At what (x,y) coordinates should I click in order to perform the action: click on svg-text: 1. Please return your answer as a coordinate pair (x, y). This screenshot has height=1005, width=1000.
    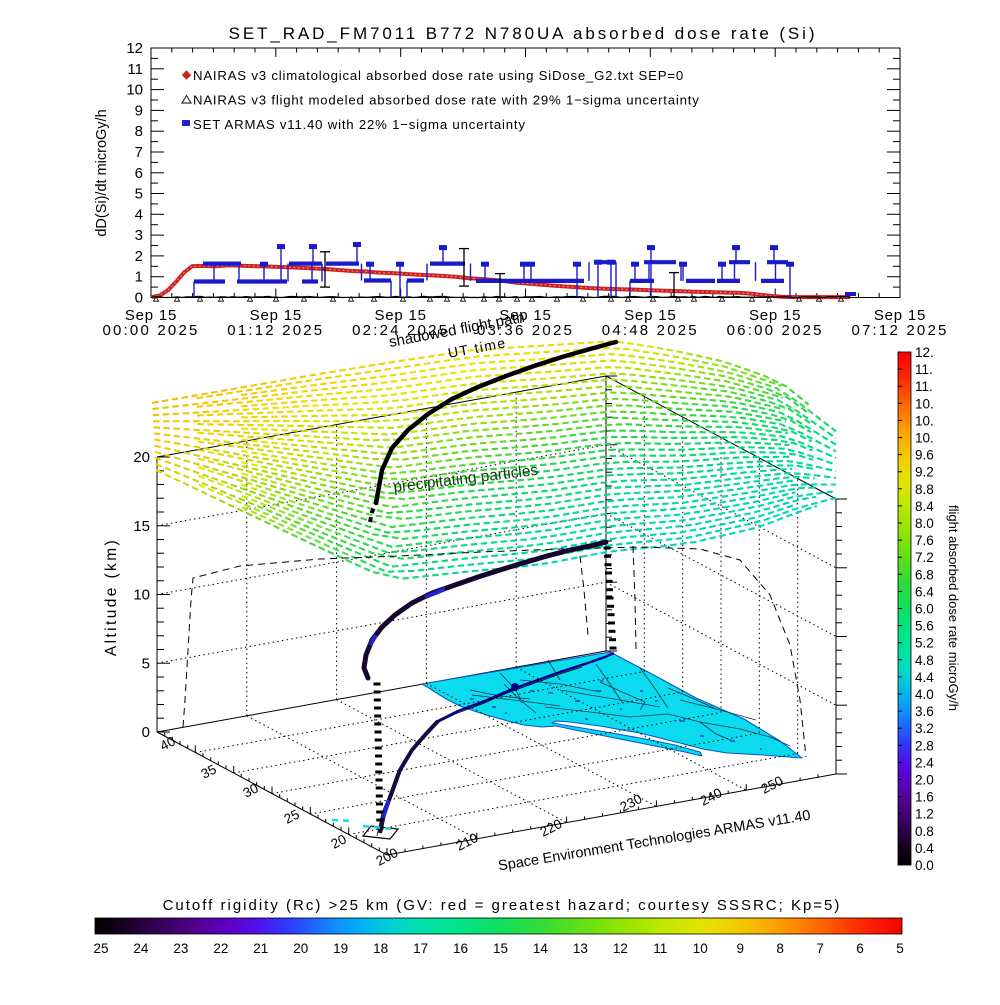
    Looking at the image, I should click on (139, 277).